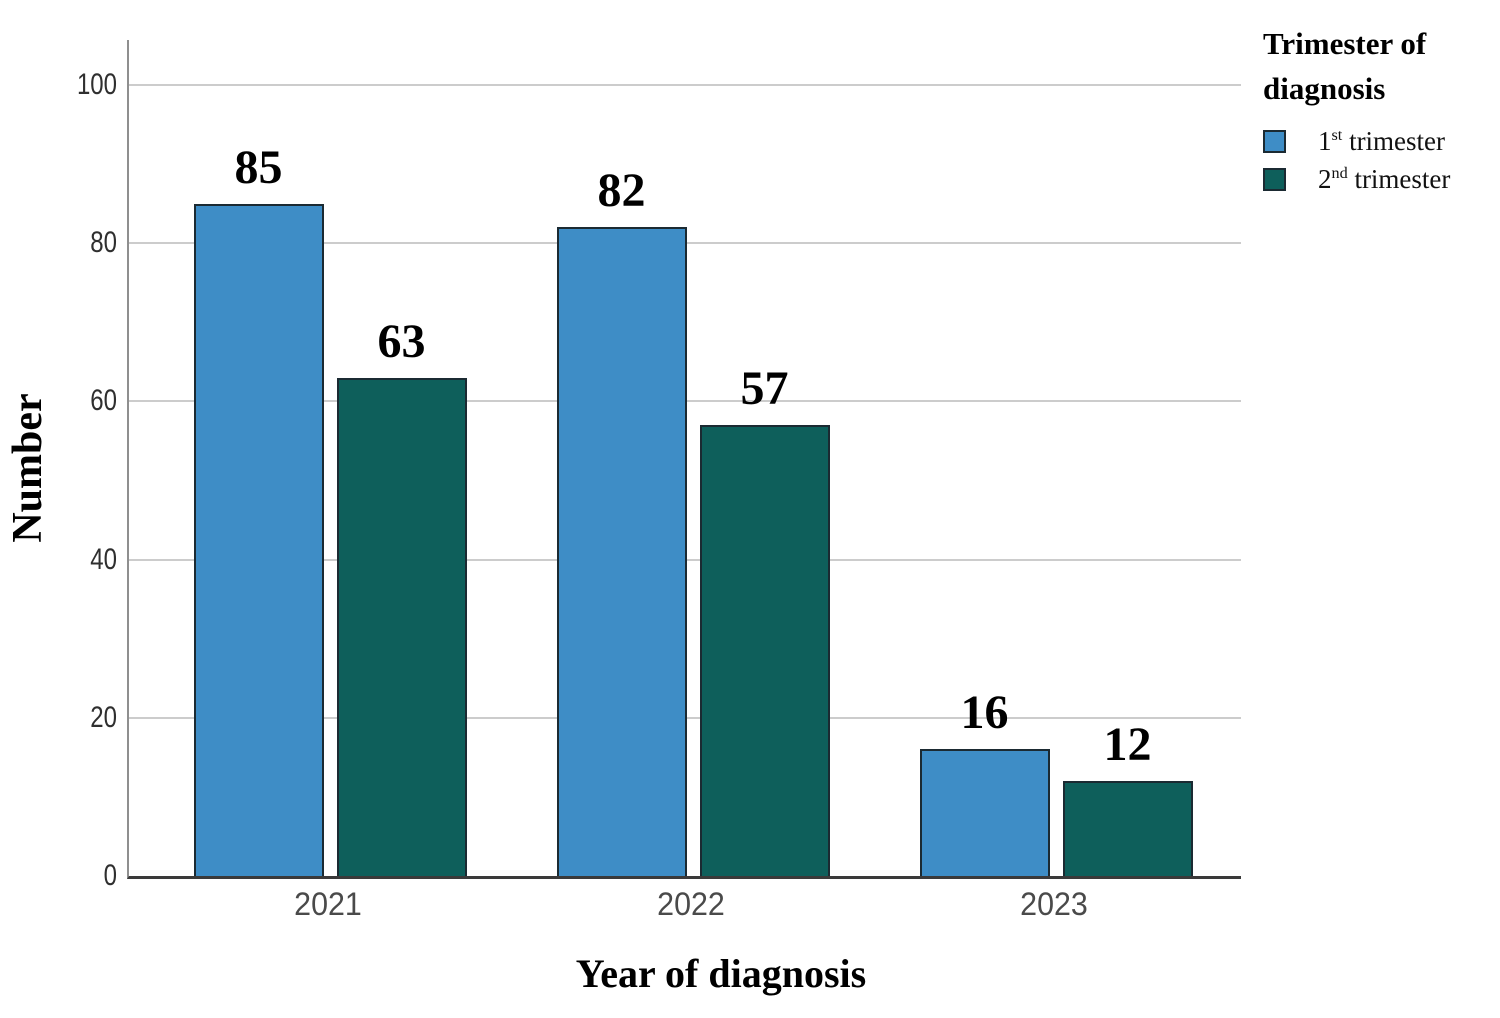 This screenshot has height=1018, width=1500. Describe the element at coordinates (984, 712) in the screenshot. I see `bar-value-label-2023-series-1: 16` at that location.